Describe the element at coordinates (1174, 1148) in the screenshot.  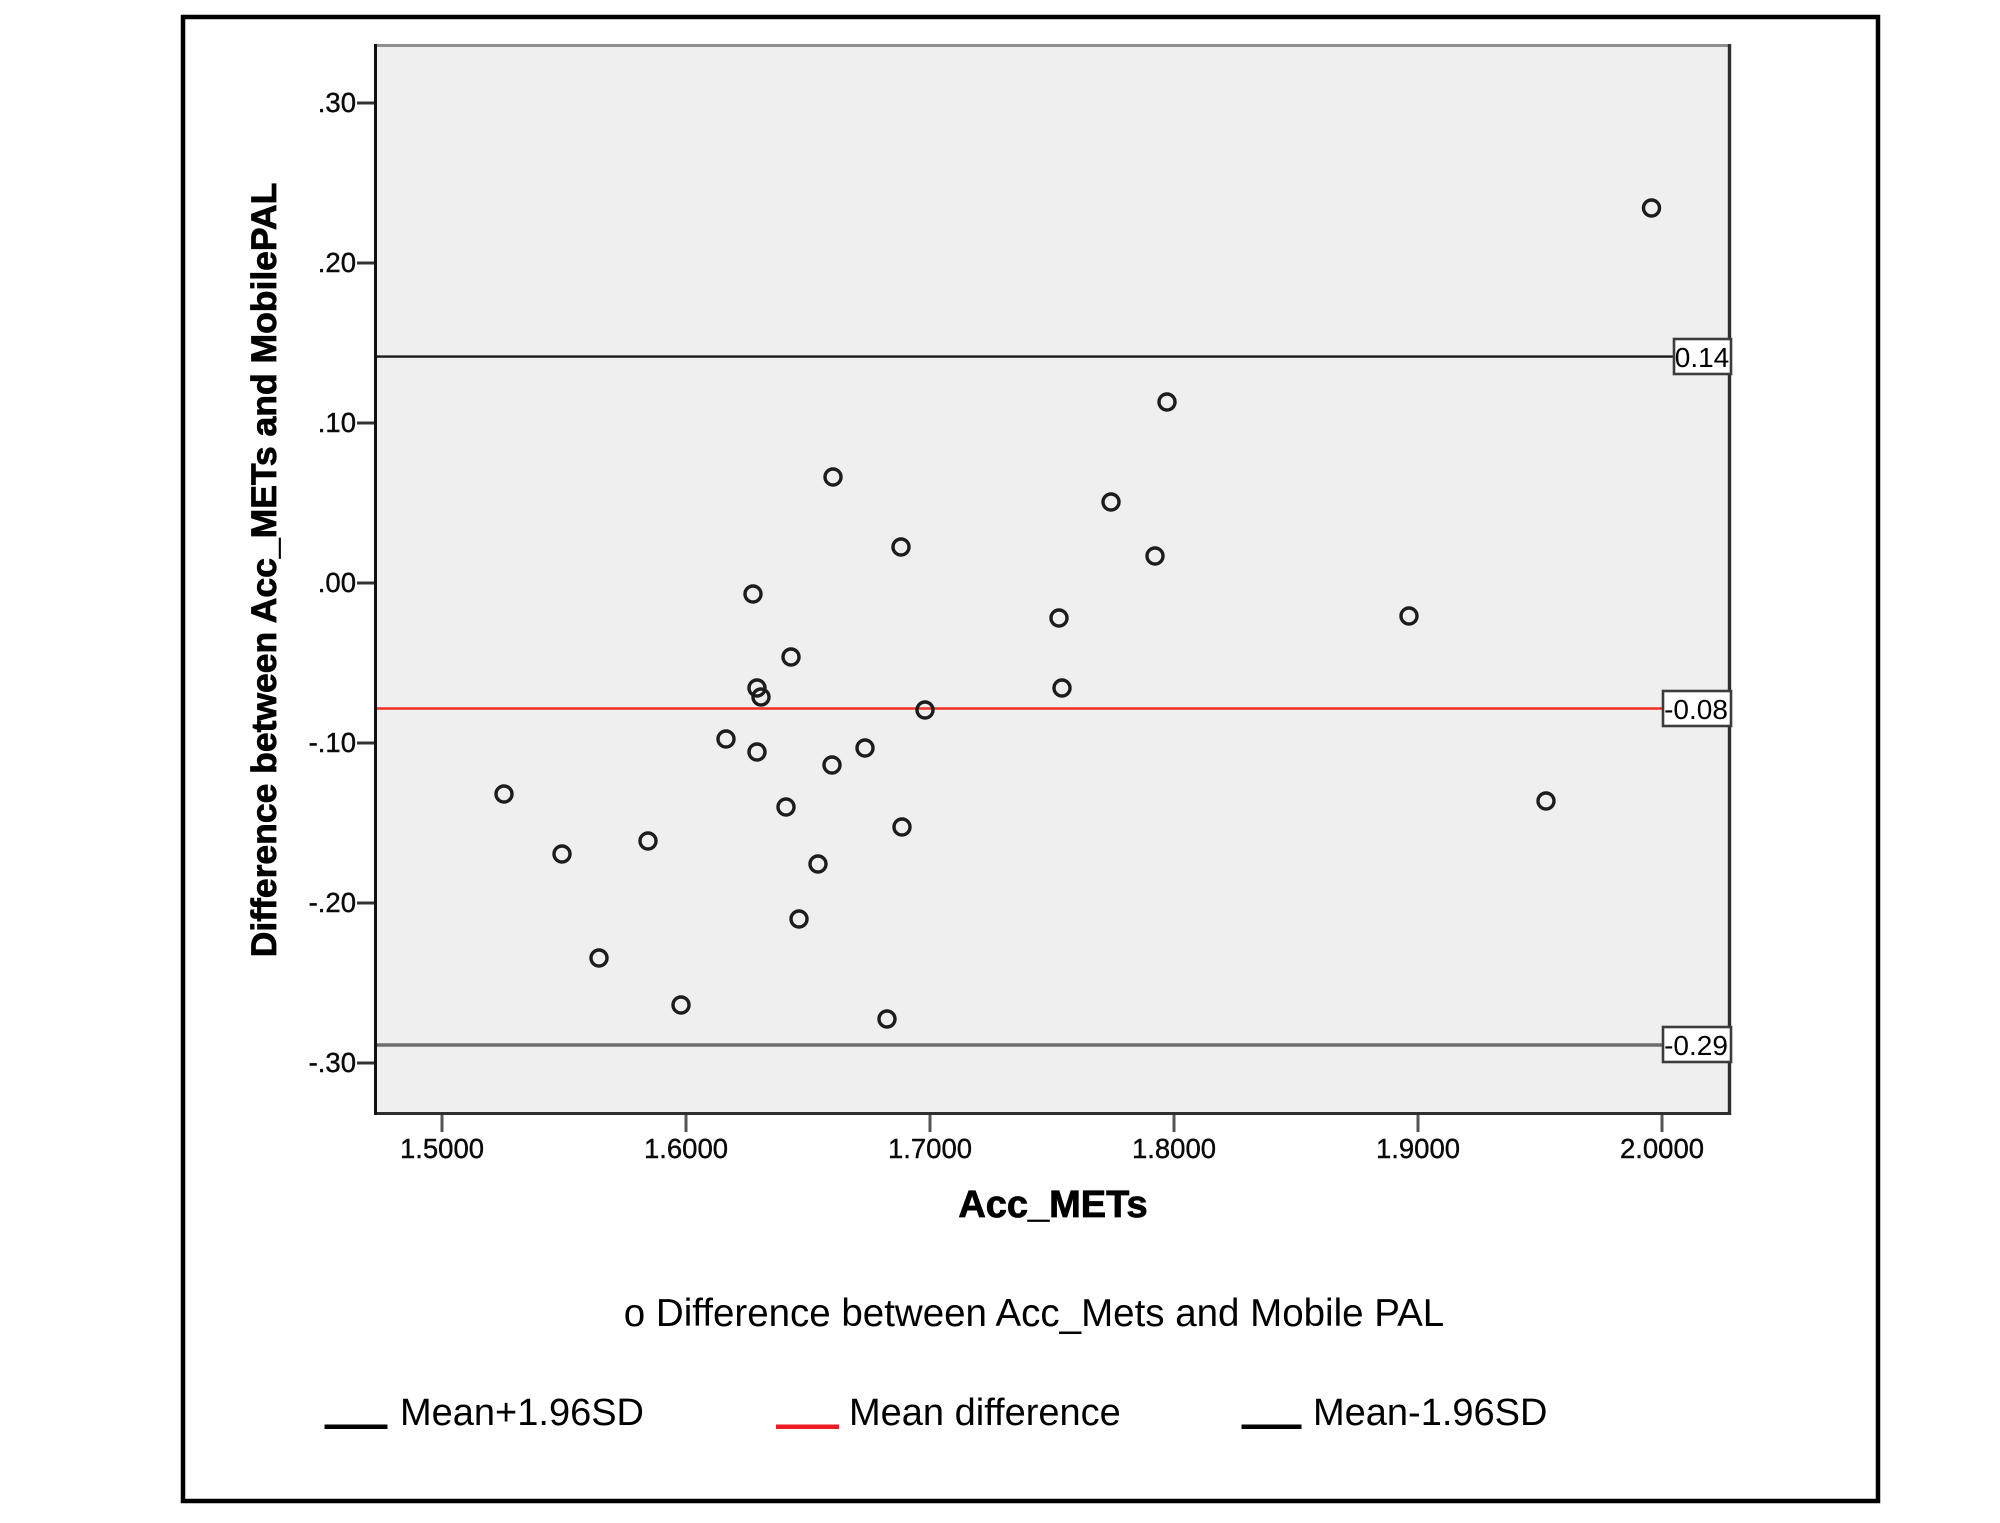
I see `svg-text: 1.8000` at that location.